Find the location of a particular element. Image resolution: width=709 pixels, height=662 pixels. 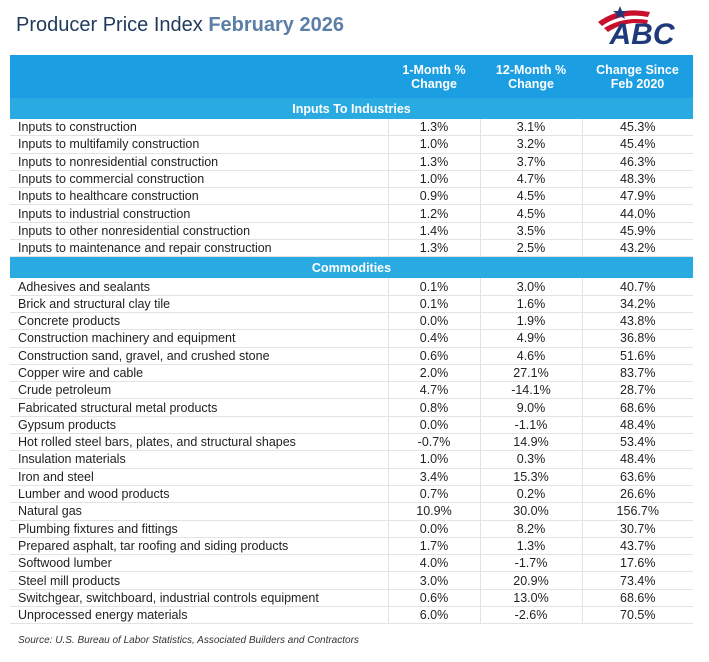

data-row: Adhesives and sealants 0.1% 3.0% 40.7% is located at coordinates (351, 287).